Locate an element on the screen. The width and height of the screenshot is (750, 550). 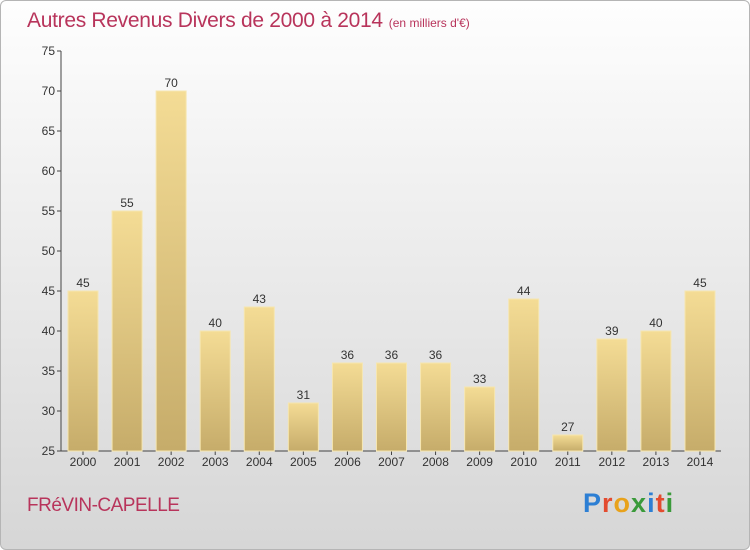
x-tick-label: 2012 is located at coordinates (611, 462).